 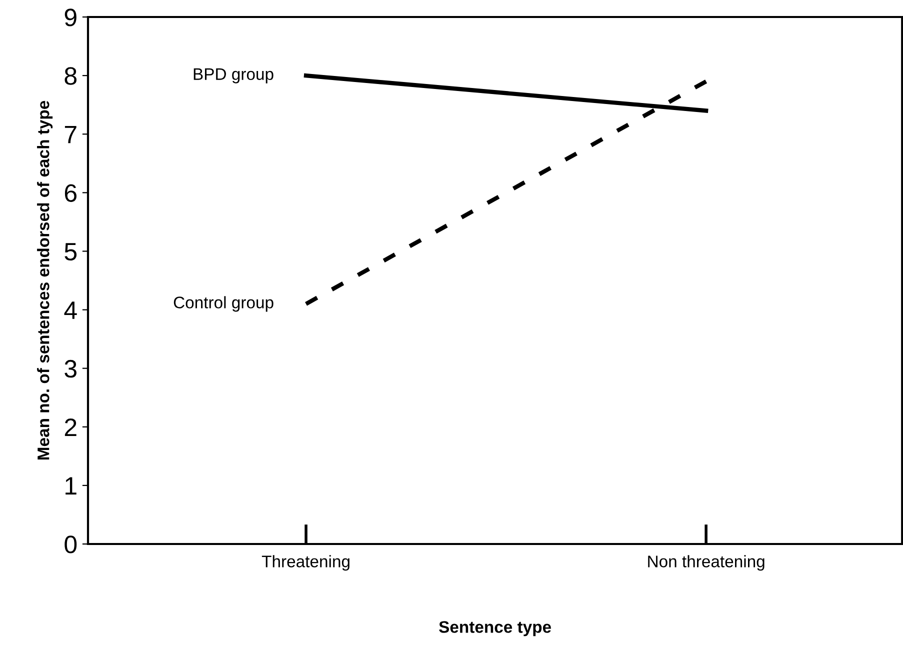 What do you see at coordinates (70, 76) in the screenshot?
I see `y-tick-label: 8` at bounding box center [70, 76].